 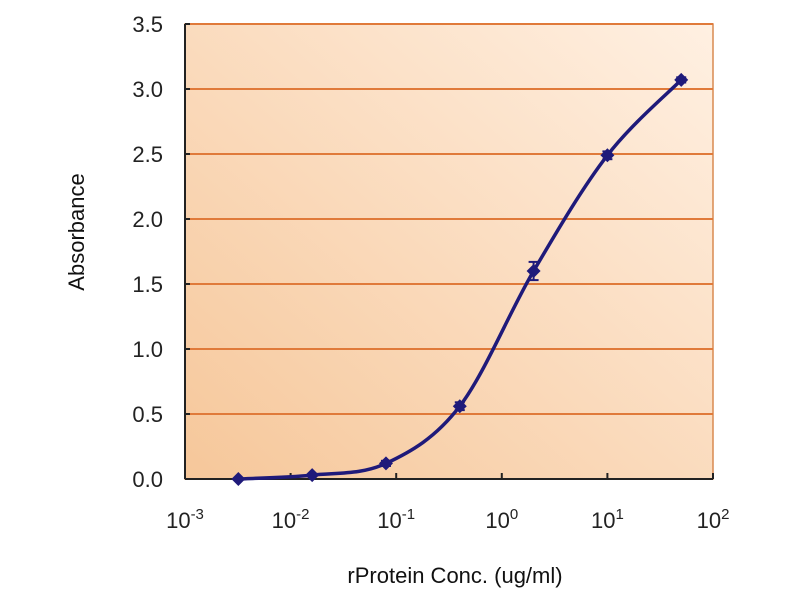 What do you see at coordinates (185, 519) in the screenshot?
I see `x-tick-label: 10⁻³` at bounding box center [185, 519].